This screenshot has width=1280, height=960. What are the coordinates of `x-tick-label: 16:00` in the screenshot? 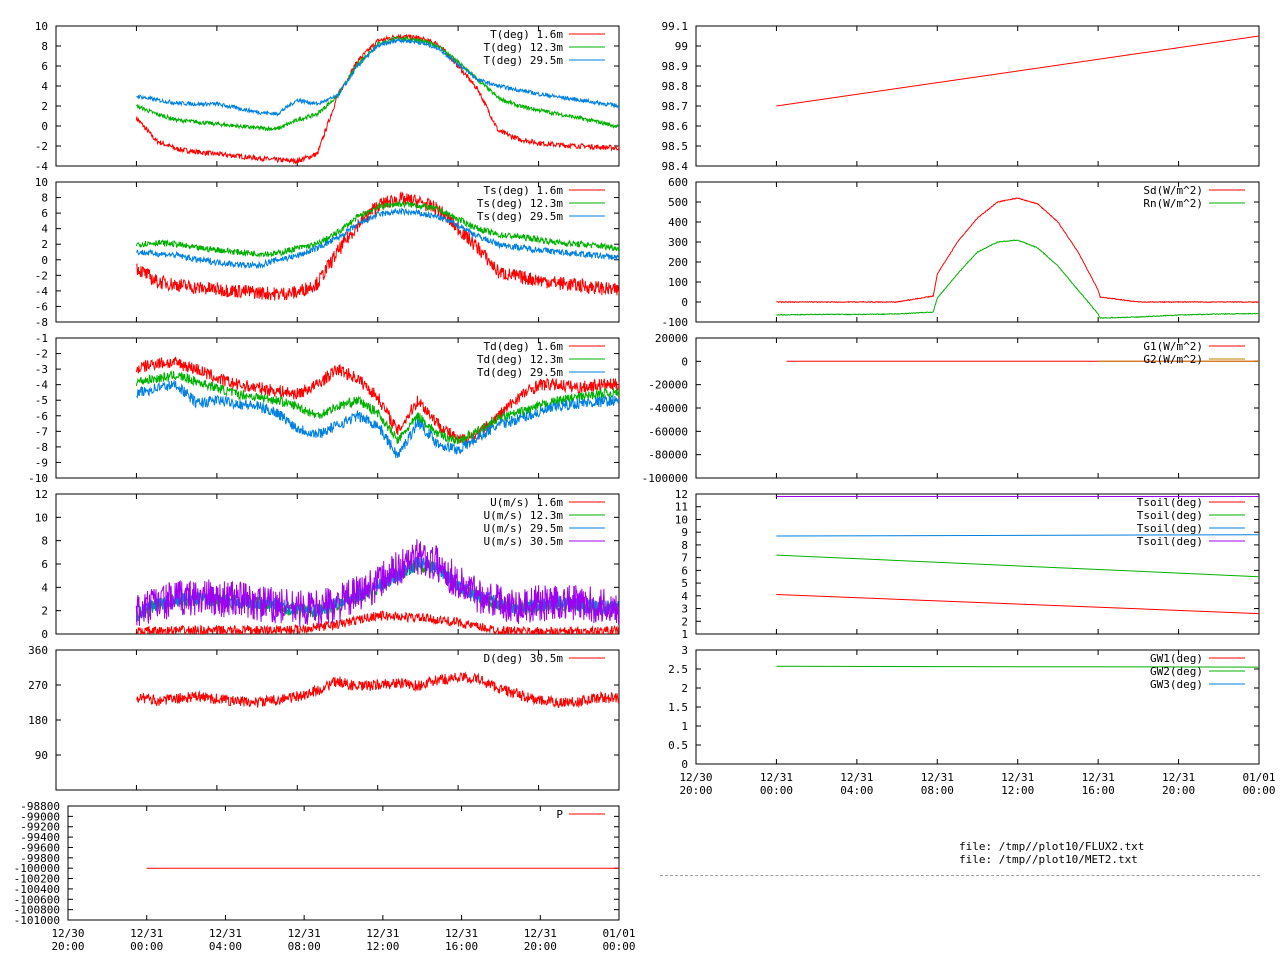 It's located at (461, 946).